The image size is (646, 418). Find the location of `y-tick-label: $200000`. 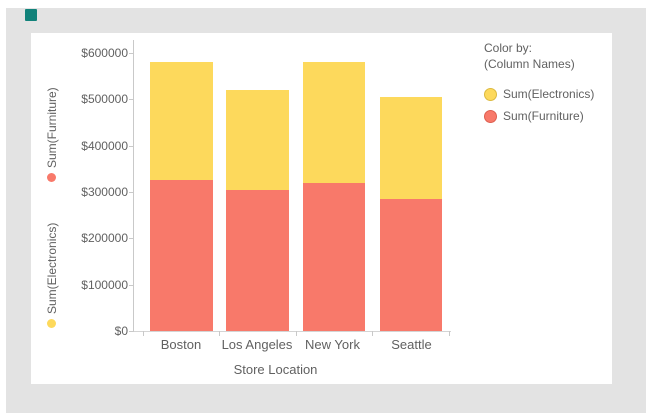

y-tick-label: $200000 is located at coordinates (104, 238).